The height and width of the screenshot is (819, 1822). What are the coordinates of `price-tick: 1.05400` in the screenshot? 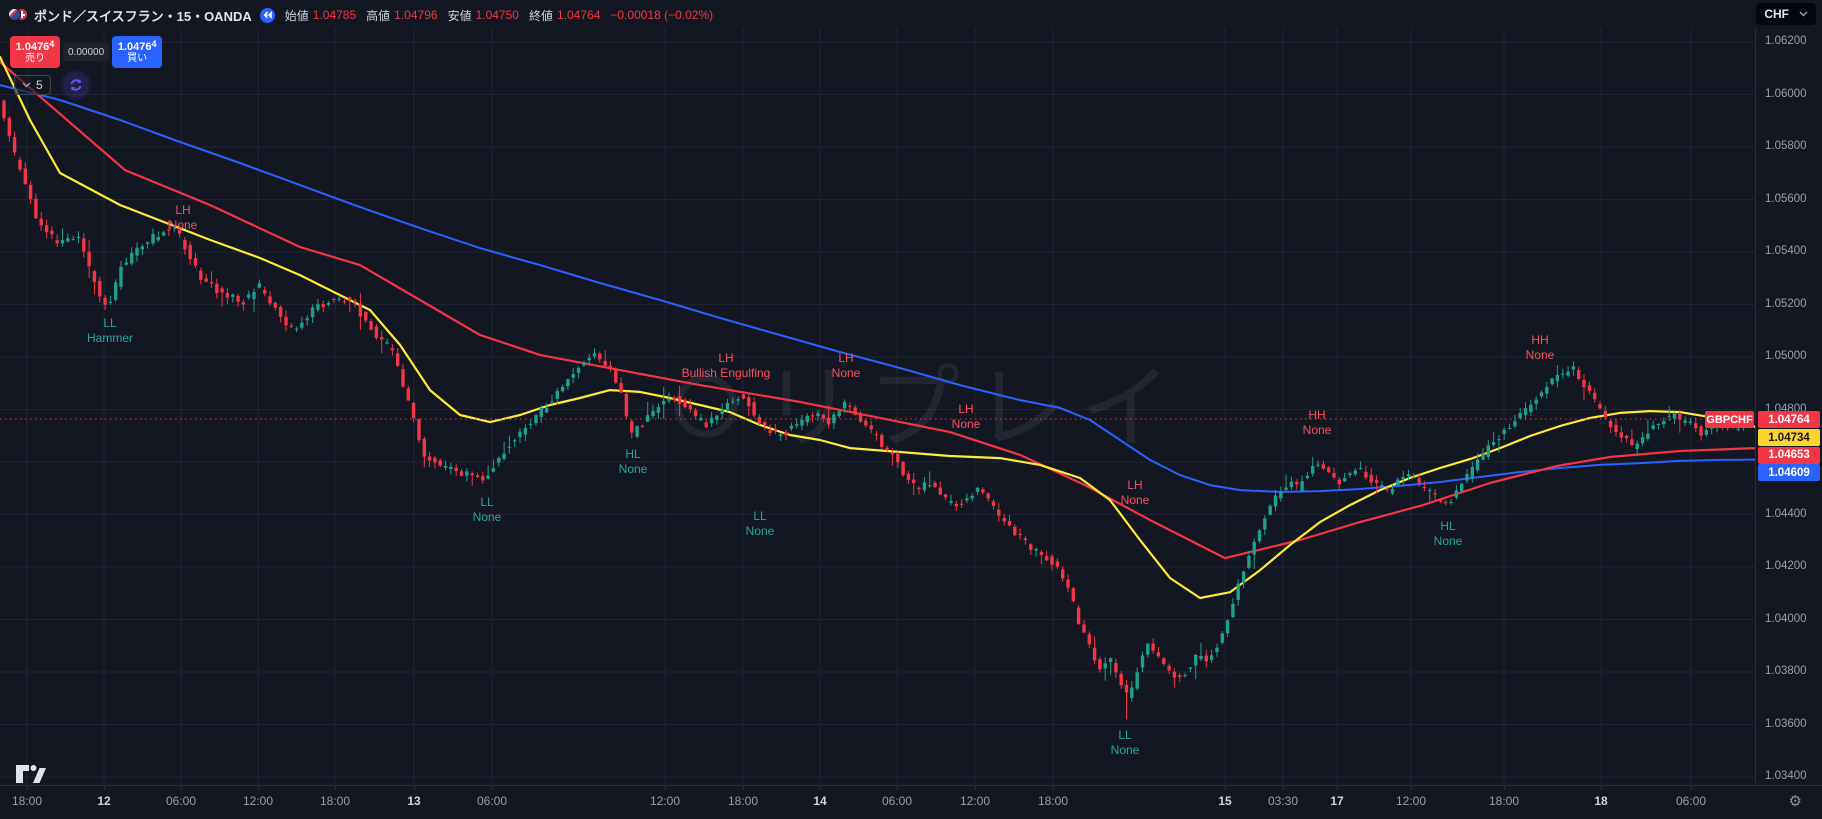 It's located at (1786, 251).